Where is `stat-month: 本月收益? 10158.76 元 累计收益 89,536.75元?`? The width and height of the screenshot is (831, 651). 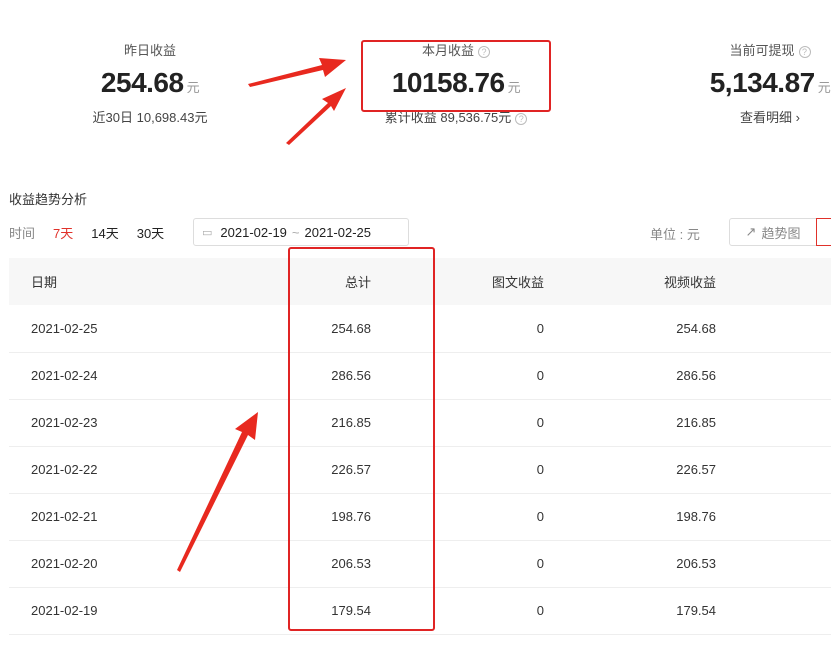
stat-month: 本月收益? 10158.76 元 累计收益 89,536.75元? is located at coordinates (456, 83).